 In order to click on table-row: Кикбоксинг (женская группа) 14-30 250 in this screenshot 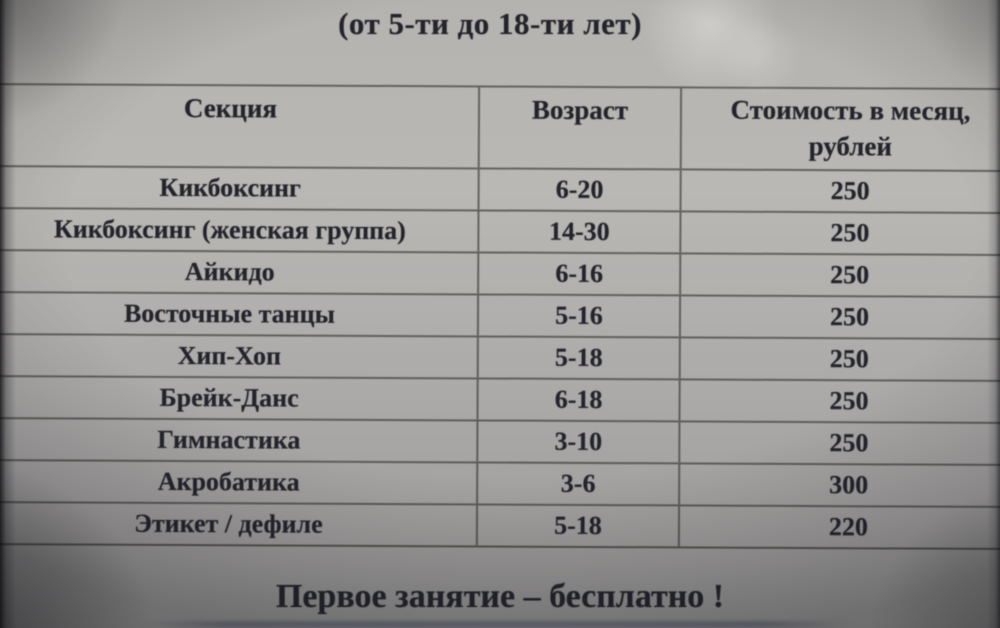, I will do `click(500, 231)`.